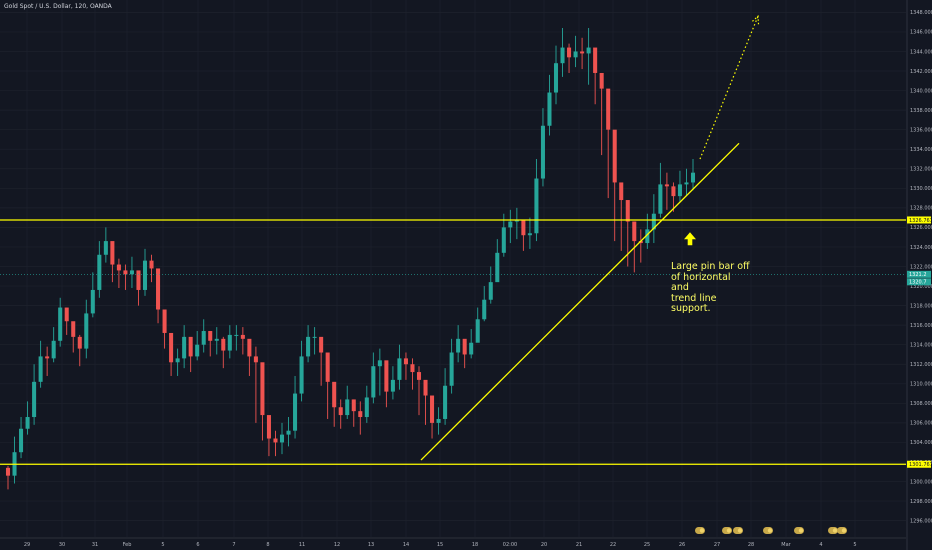 Image resolution: width=932 pixels, height=550 pixels. What do you see at coordinates (267, 545) in the screenshot?
I see `x-tick-label: 8` at bounding box center [267, 545].